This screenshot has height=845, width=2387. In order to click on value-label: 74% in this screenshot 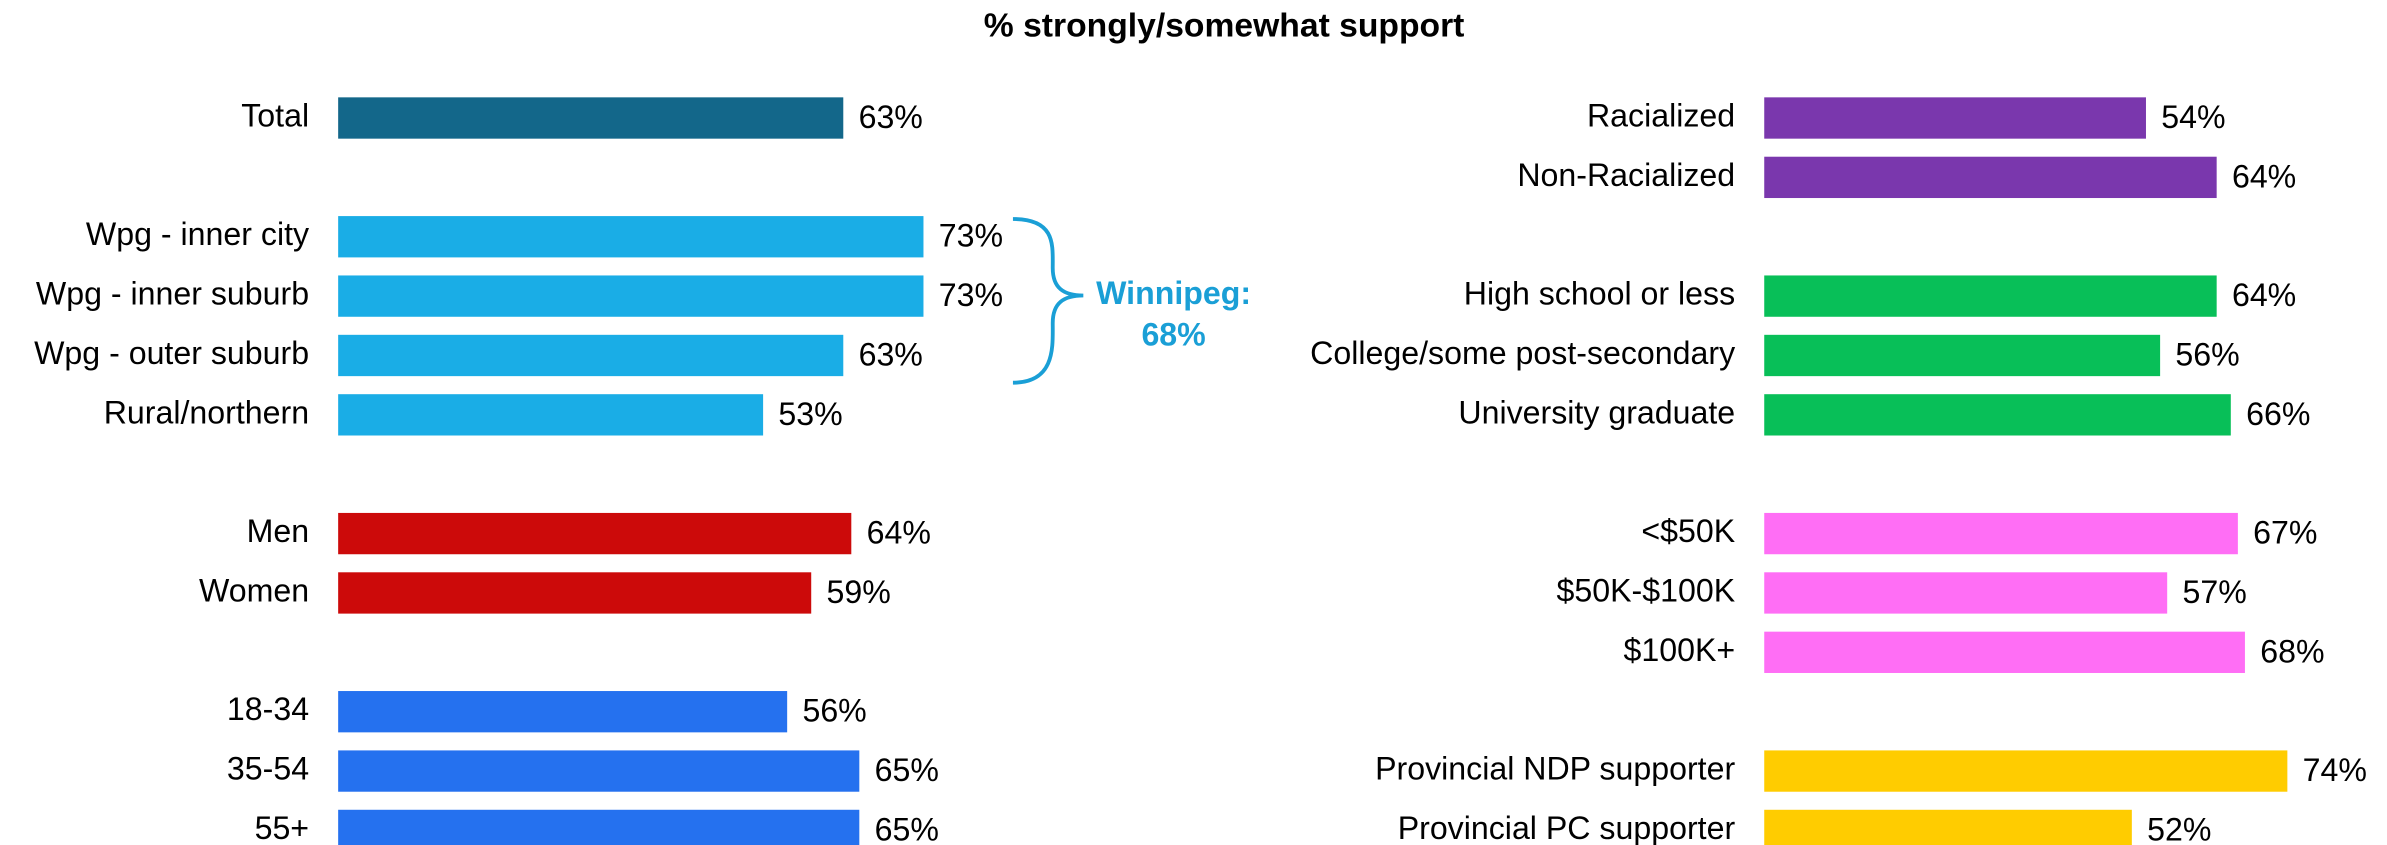, I will do `click(2335, 770)`.